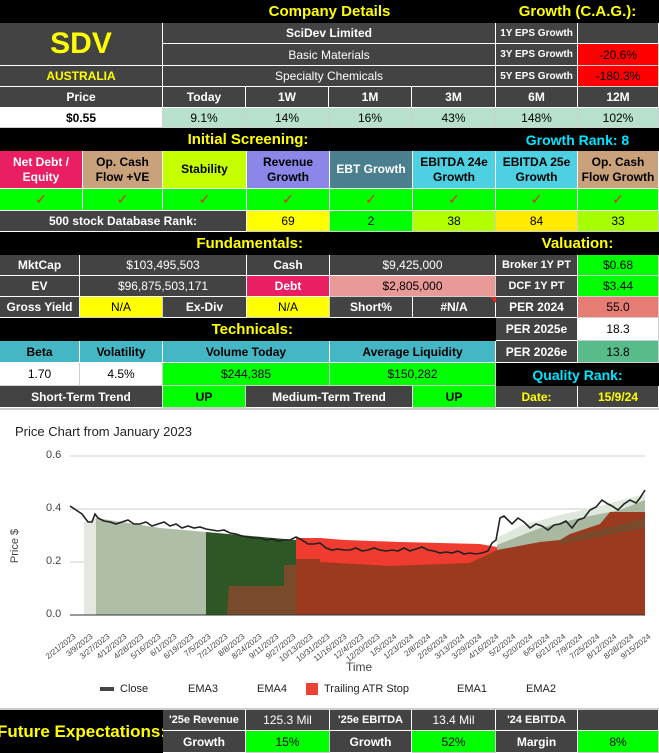 This screenshot has width=659, height=753. Describe the element at coordinates (246, 374) in the screenshot. I see `volume-value: $244,385` at that location.